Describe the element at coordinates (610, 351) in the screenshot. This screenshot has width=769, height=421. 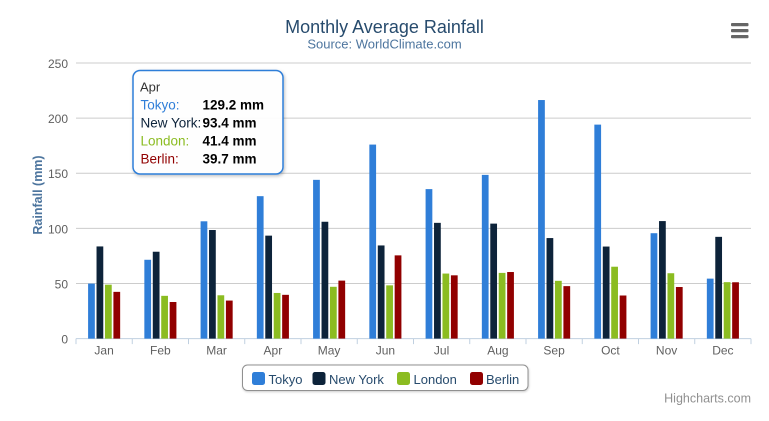
I see `svg-text: Oct` at that location.